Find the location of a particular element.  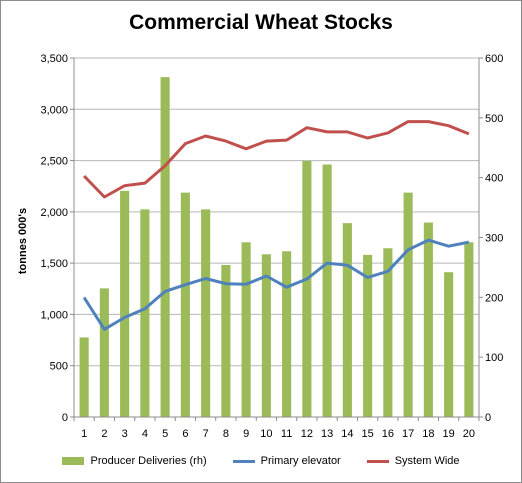

line-system-wide is located at coordinates (276, 159).